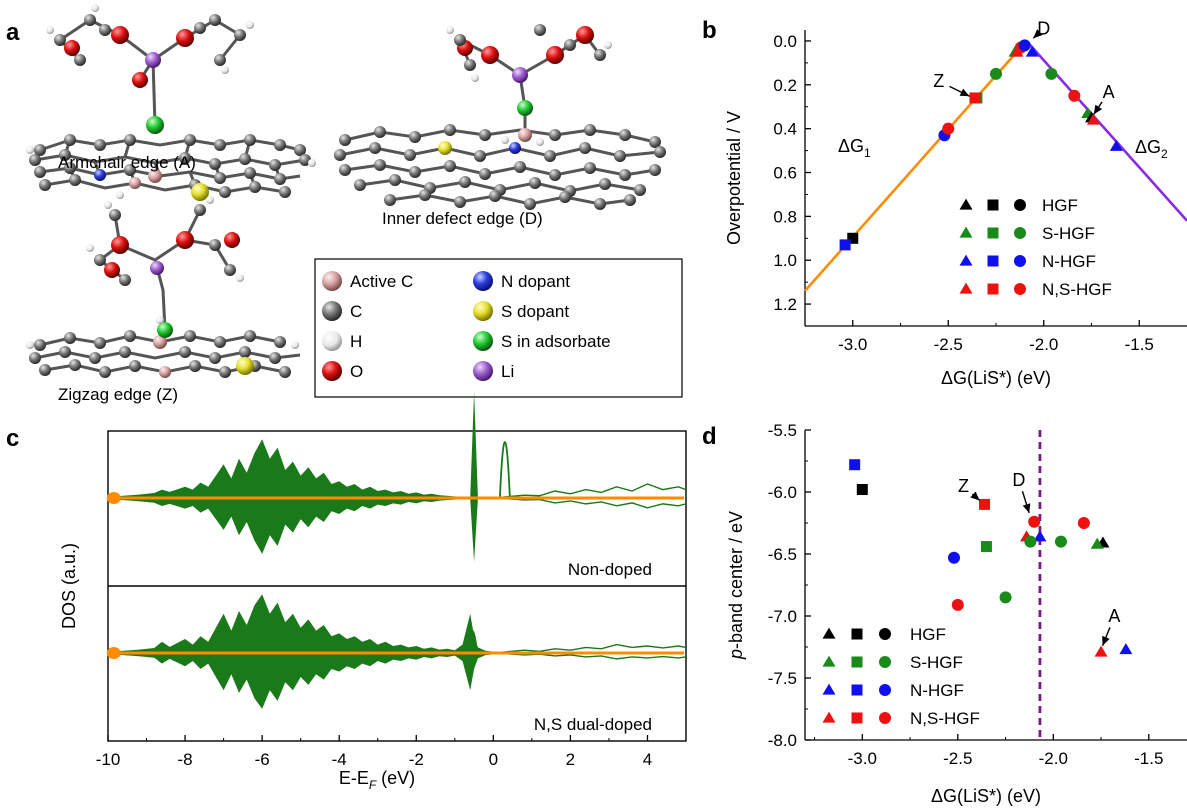  I want to click on panel-d-arrow-Z-head, so click(975, 496).